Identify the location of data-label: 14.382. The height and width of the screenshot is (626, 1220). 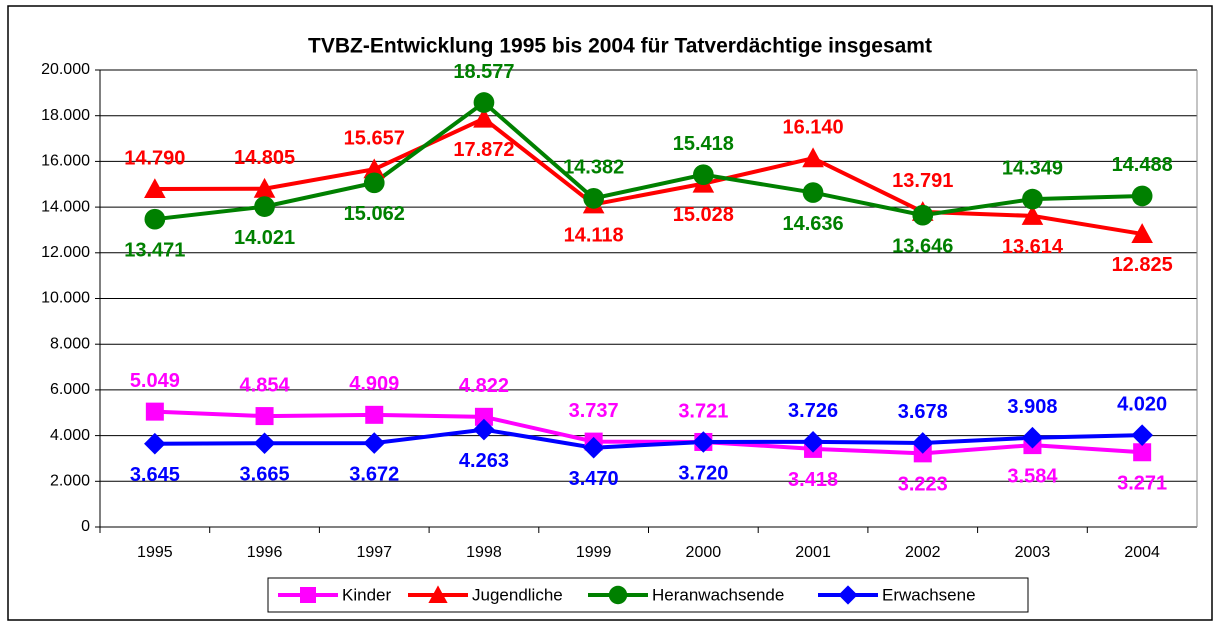
(593, 168).